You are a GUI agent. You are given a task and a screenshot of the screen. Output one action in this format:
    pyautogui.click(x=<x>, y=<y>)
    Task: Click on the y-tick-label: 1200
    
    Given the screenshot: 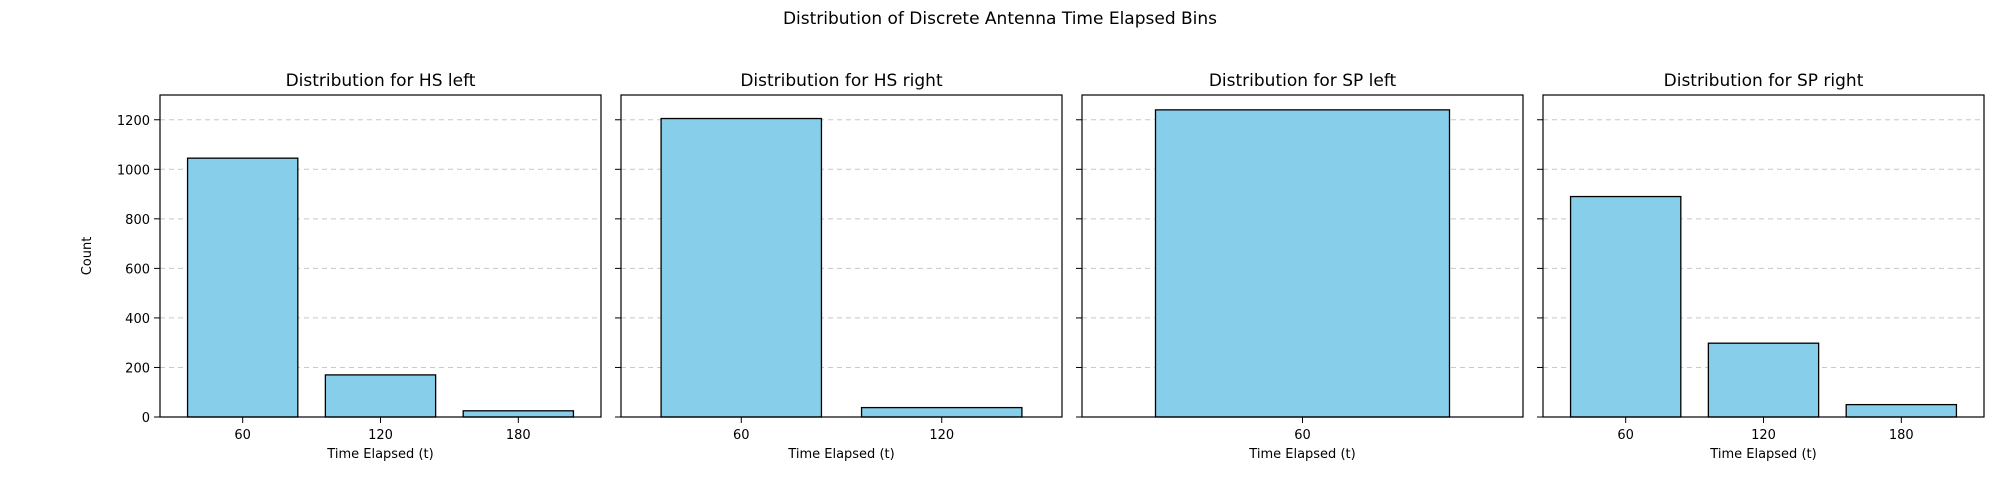 What is the action you would take?
    pyautogui.click(x=133, y=121)
    